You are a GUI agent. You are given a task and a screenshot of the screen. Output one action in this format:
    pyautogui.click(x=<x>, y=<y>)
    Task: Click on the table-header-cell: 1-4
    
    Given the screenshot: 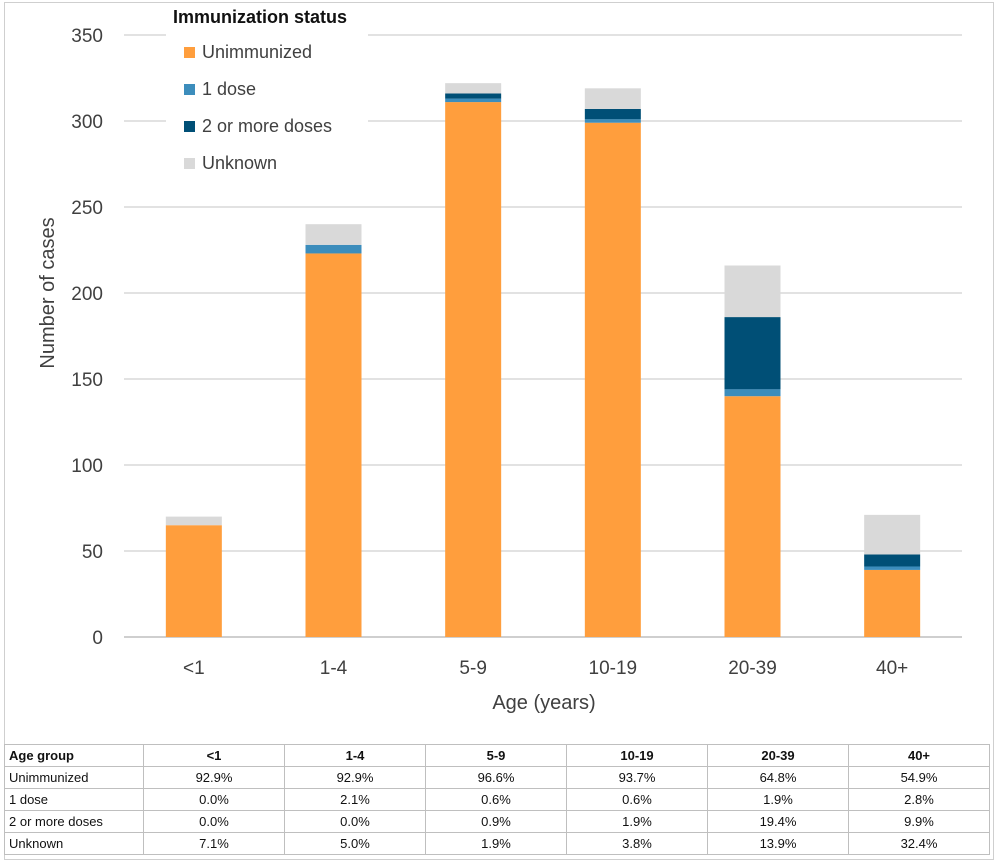 What is the action you would take?
    pyautogui.click(x=355, y=755)
    